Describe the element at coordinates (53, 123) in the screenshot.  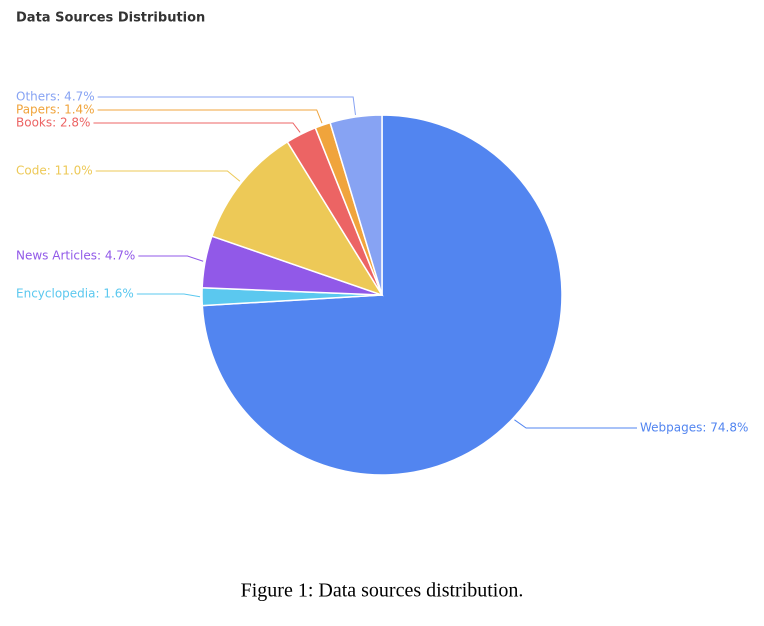
I see `slice-label: Books: 2.8%` at that location.